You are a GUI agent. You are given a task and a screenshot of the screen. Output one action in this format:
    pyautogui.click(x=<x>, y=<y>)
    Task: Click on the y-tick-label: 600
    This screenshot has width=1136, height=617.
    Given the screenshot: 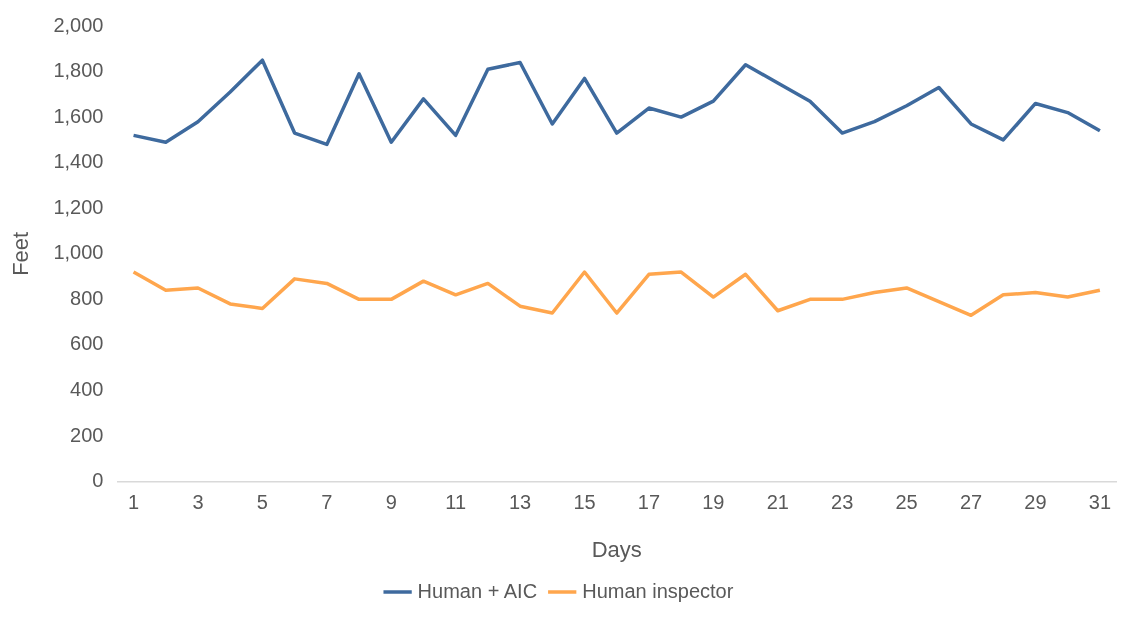 What is the action you would take?
    pyautogui.click(x=87, y=343)
    